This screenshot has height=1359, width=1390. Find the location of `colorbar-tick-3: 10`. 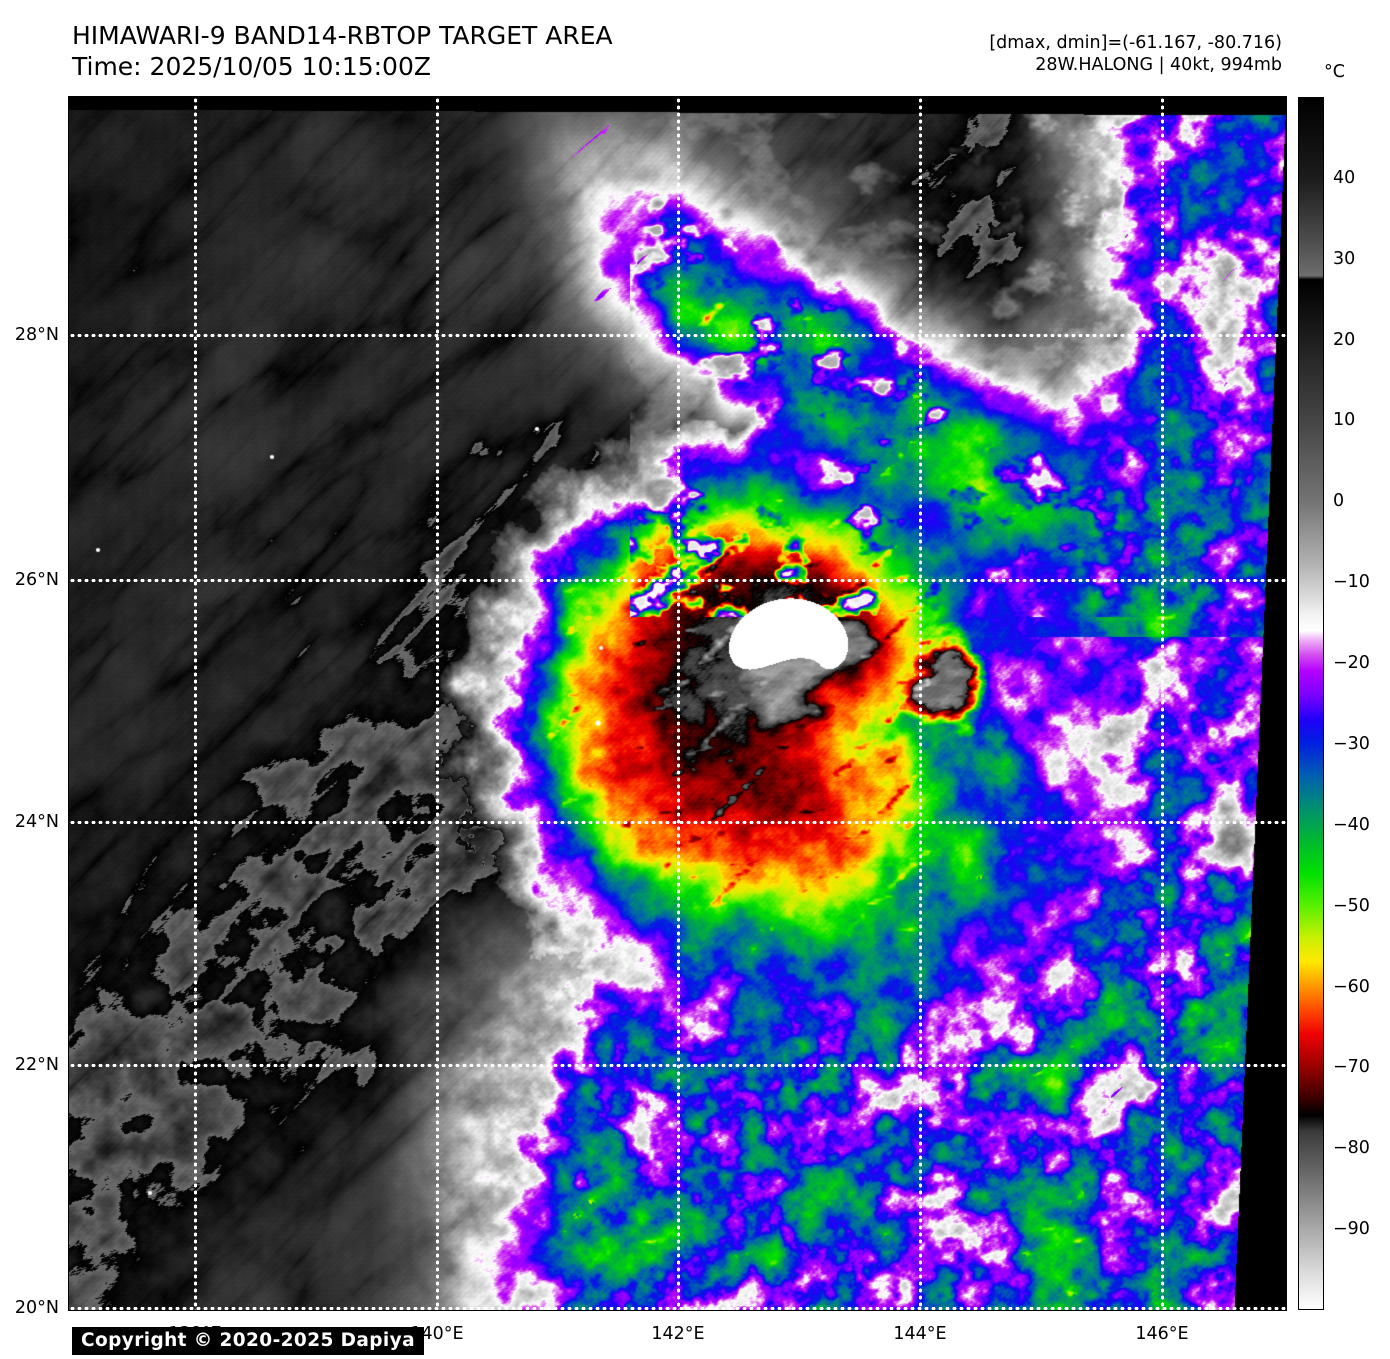

colorbar-tick-3: 10 is located at coordinates (1344, 420).